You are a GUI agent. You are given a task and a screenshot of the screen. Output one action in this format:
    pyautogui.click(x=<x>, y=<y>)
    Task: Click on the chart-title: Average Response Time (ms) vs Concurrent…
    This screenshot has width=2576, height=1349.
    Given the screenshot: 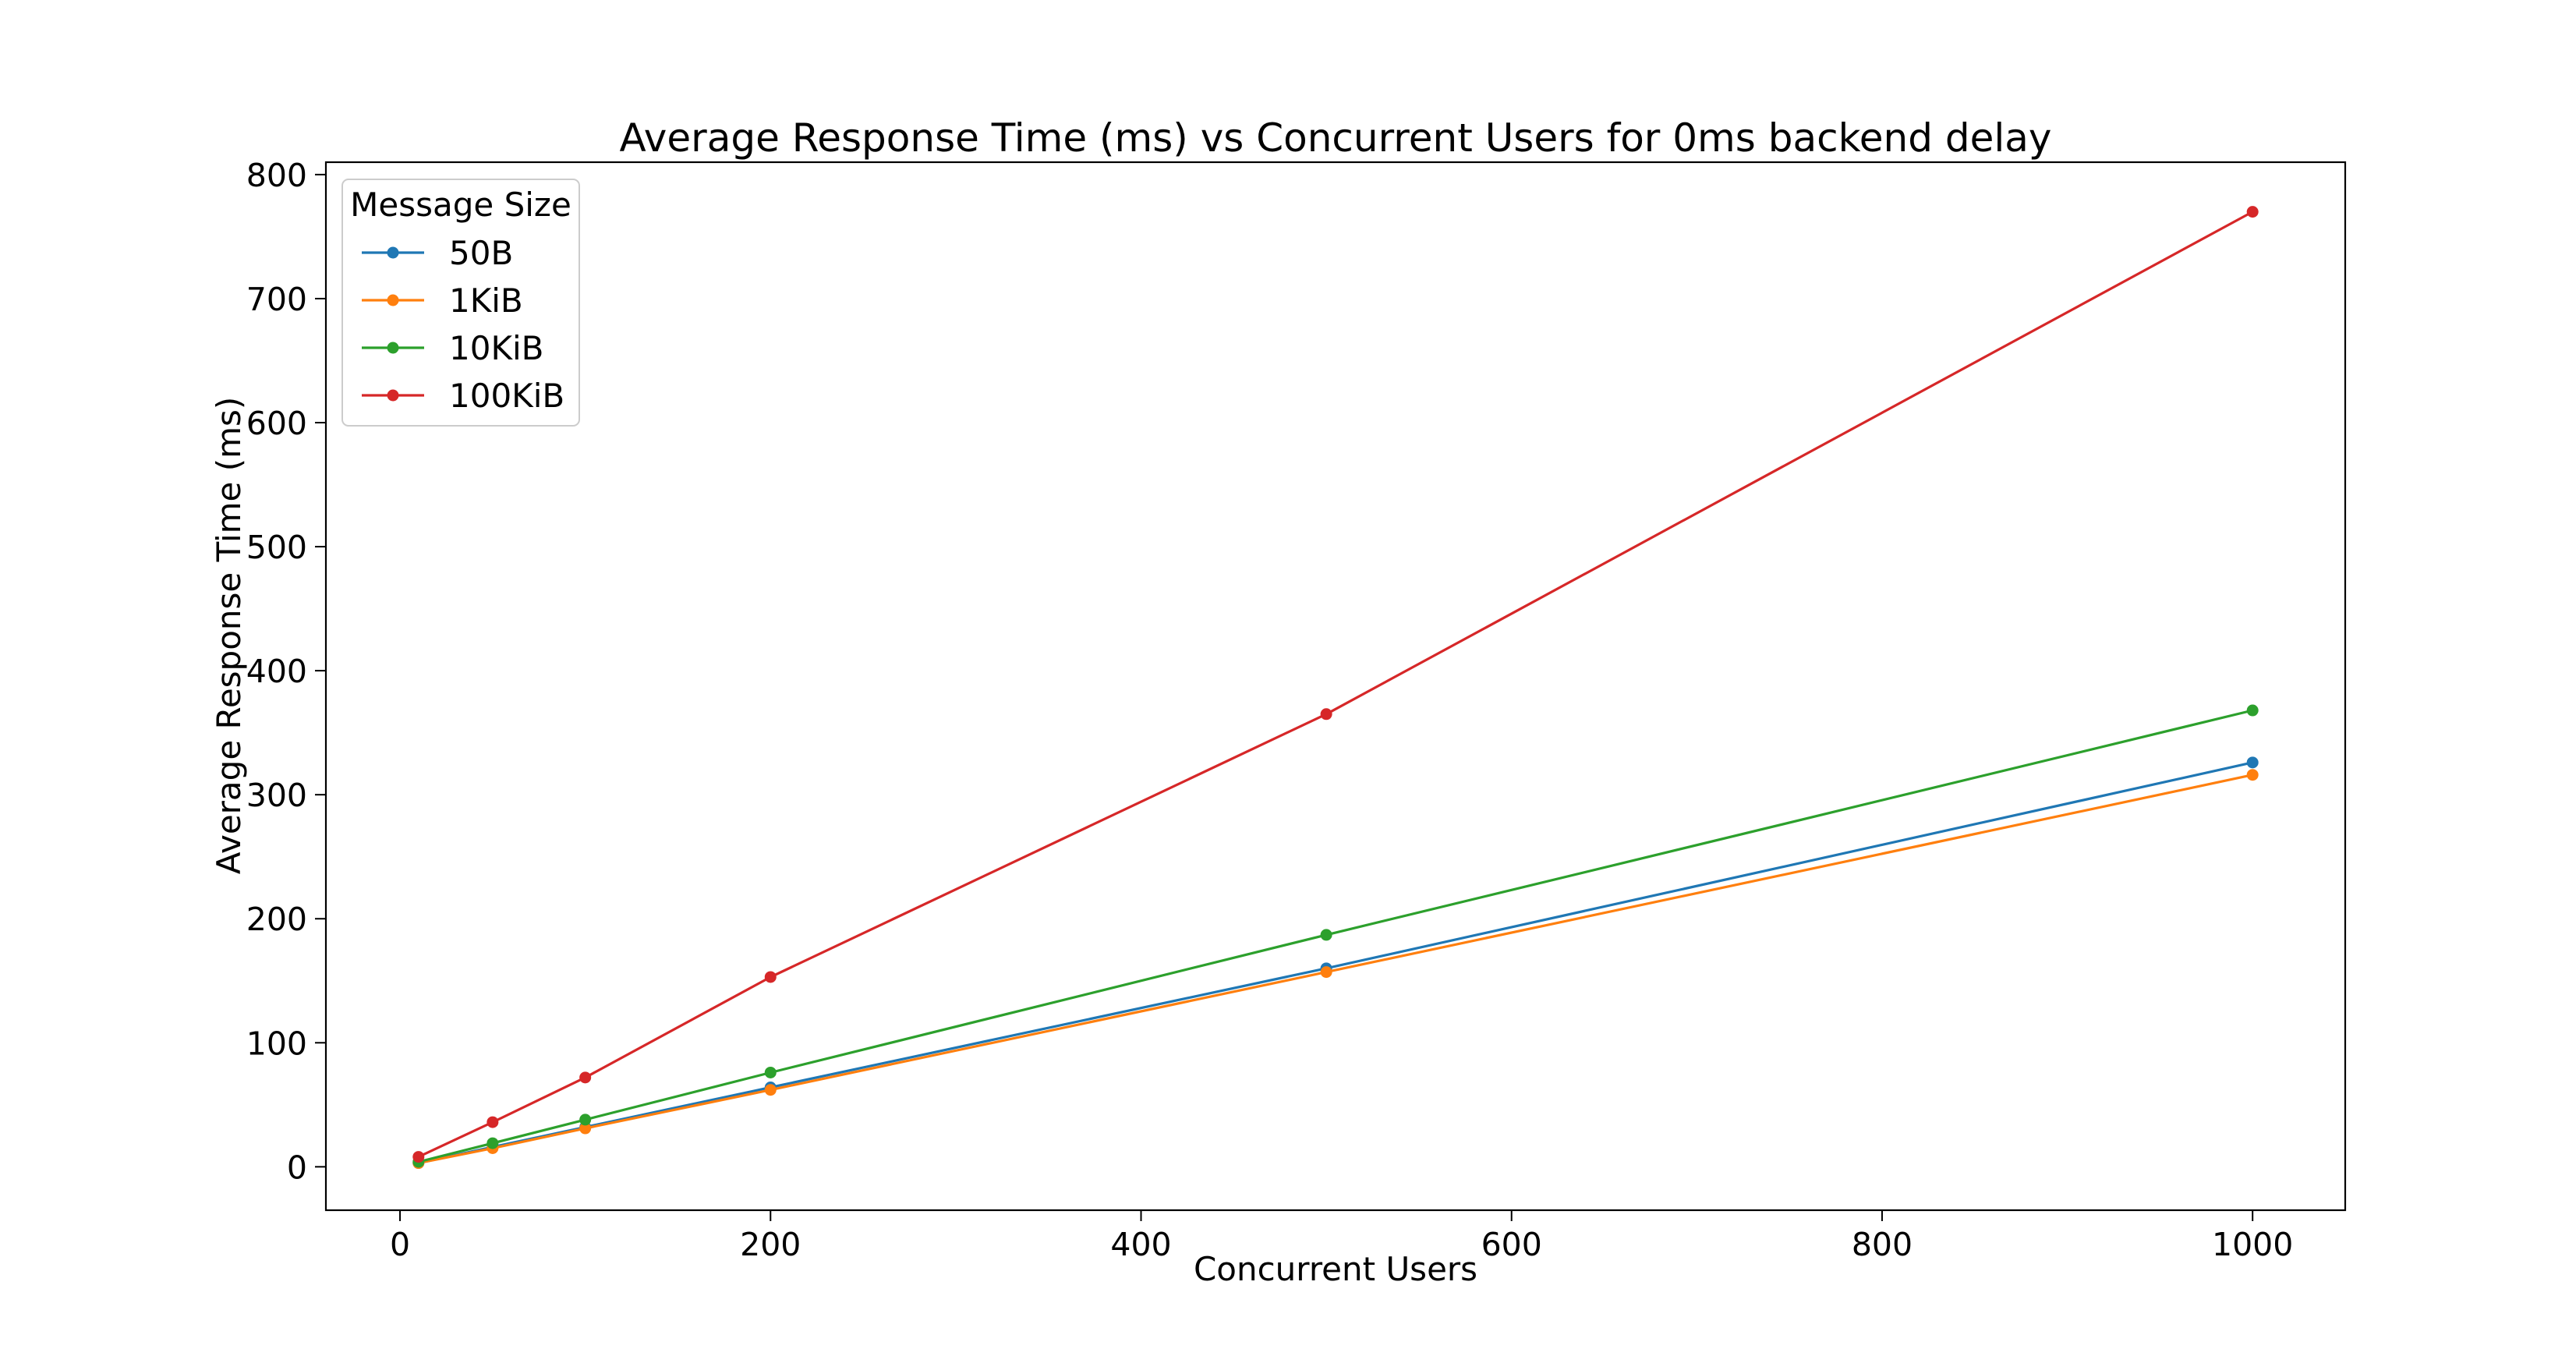 What is the action you would take?
    pyautogui.click(x=1336, y=138)
    